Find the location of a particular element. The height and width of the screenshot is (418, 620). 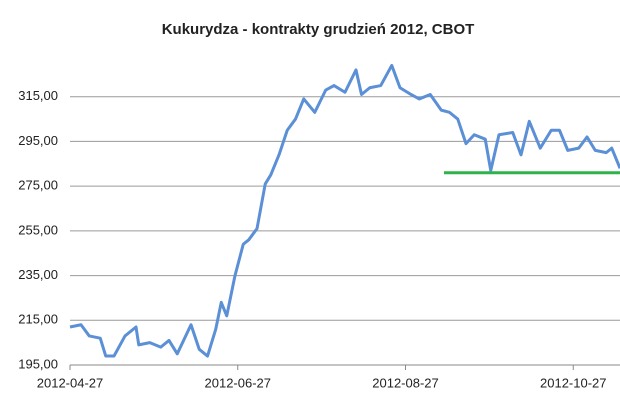

x-tick-label: 2012-04-27 is located at coordinates (70, 382).